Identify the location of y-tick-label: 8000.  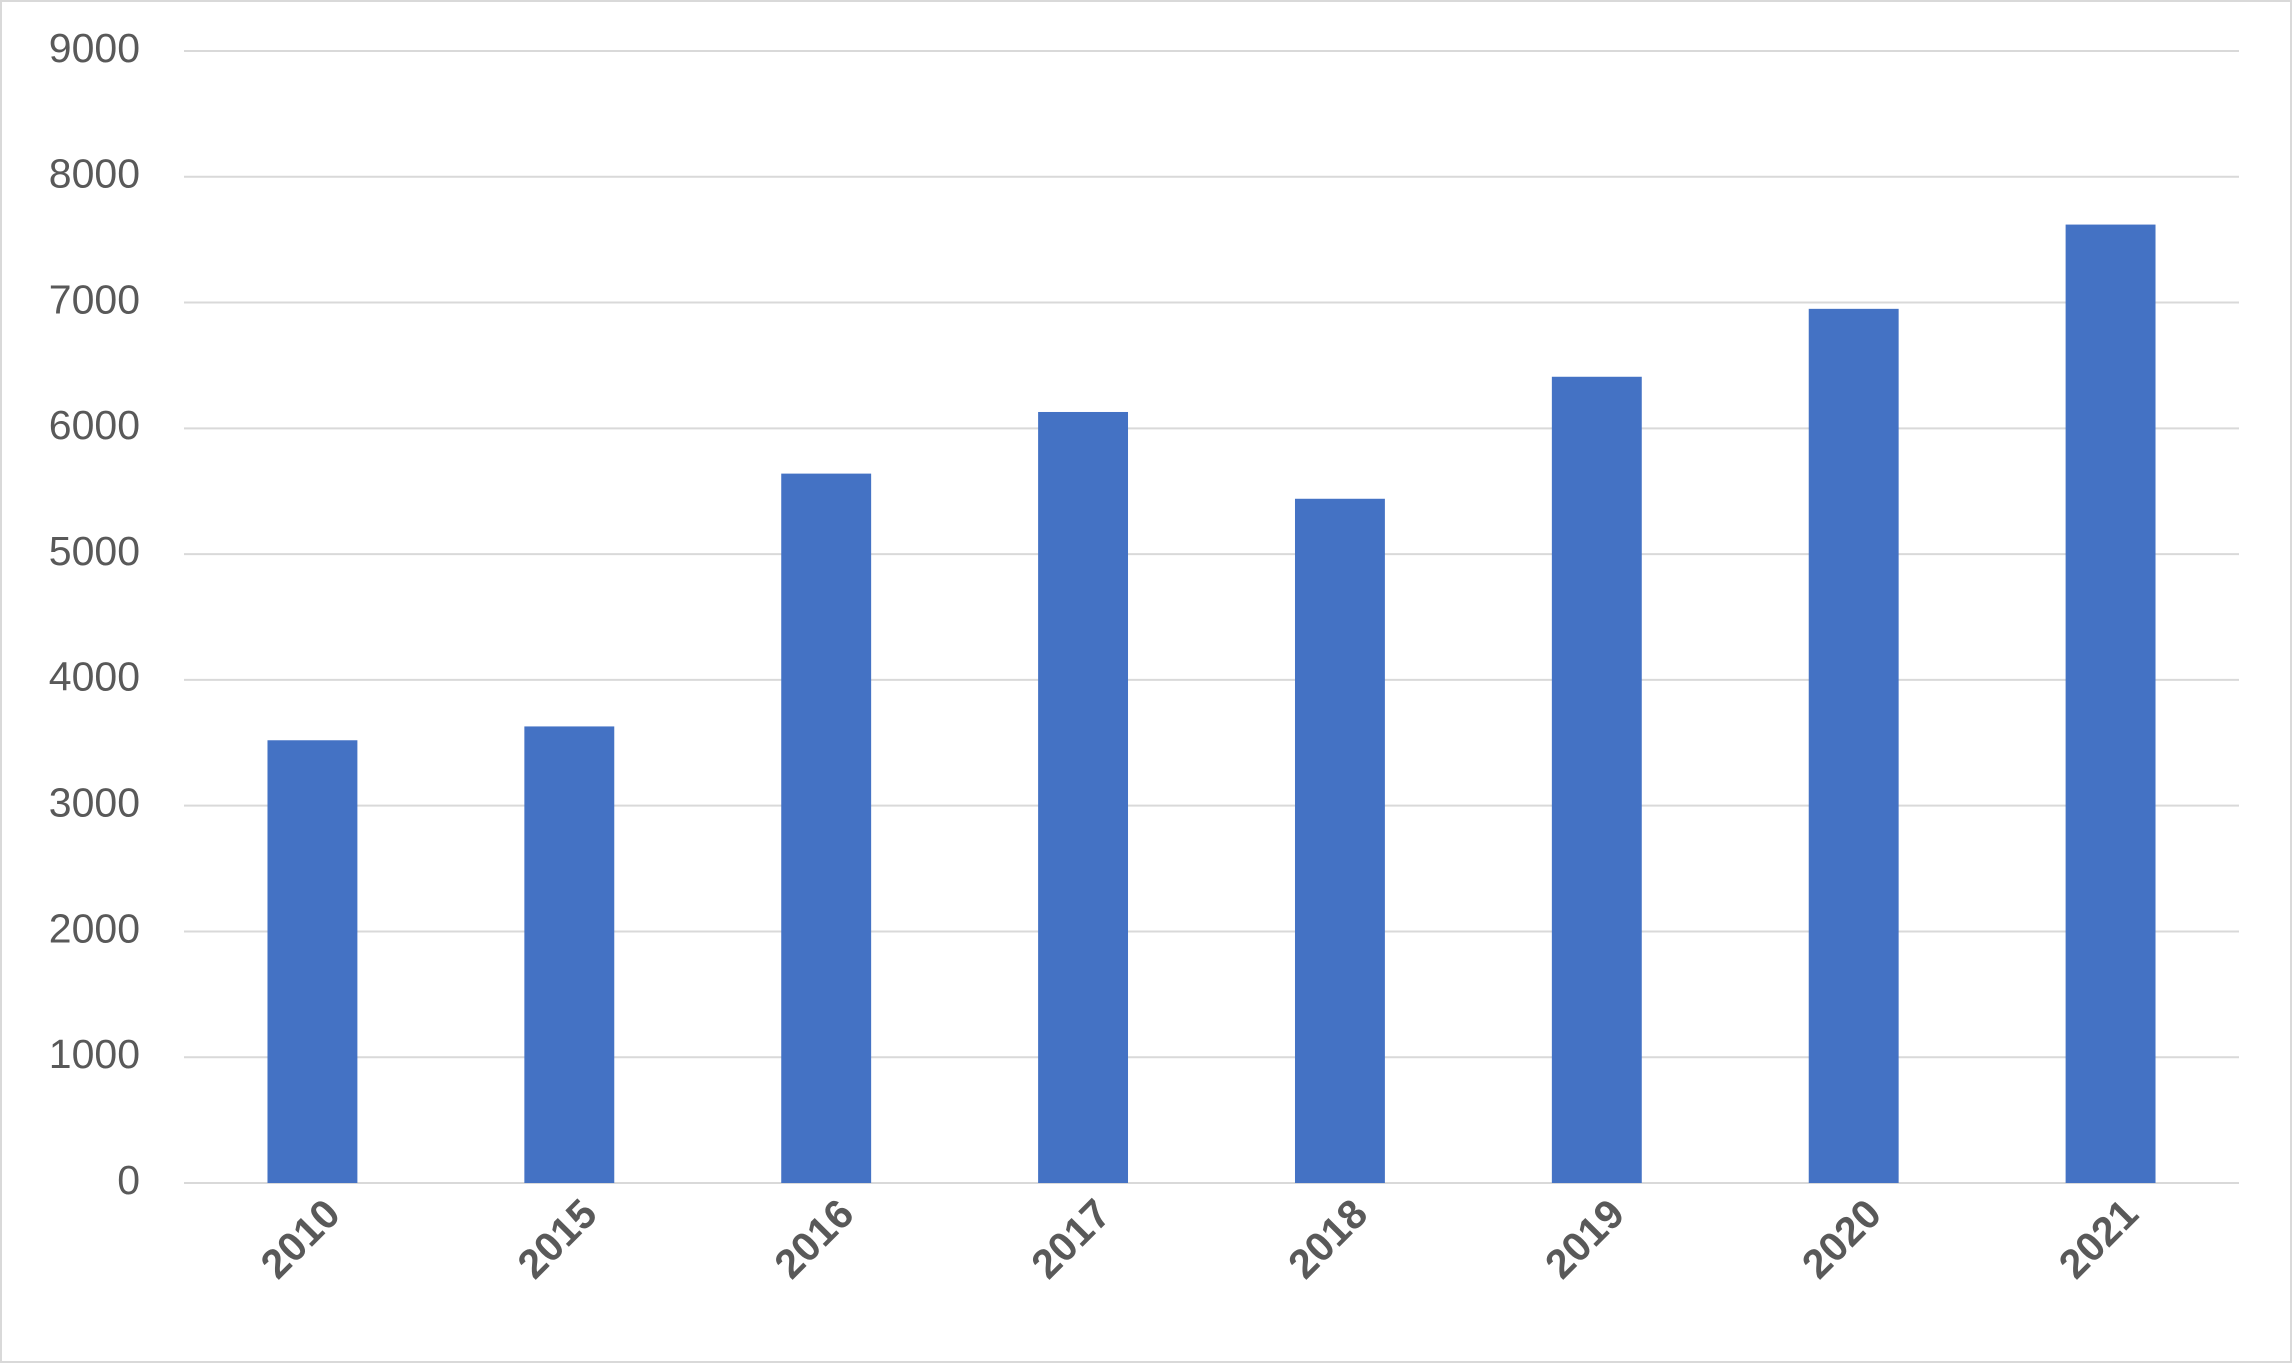
(94, 174).